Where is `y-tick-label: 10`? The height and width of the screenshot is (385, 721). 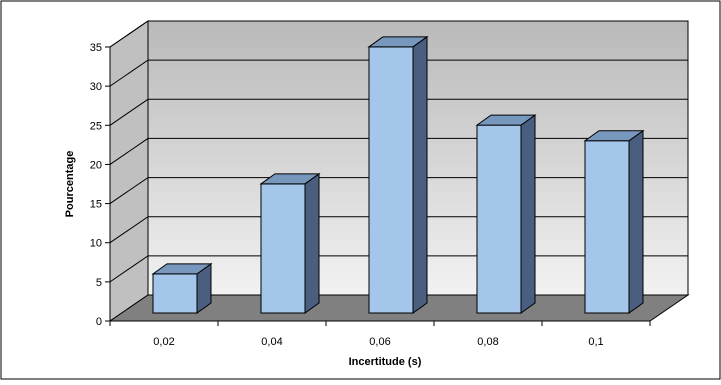 y-tick-label: 10 is located at coordinates (96, 244).